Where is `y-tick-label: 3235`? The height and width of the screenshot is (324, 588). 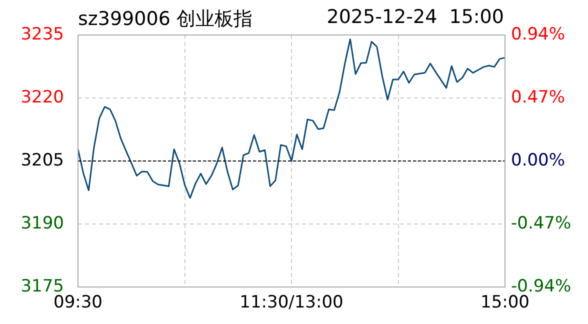 y-tick-label: 3235 is located at coordinates (42, 34).